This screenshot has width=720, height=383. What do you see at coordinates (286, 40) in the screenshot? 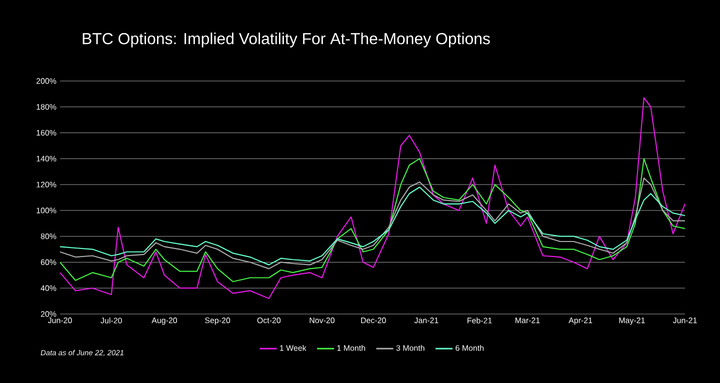
I see `chart-title: BTC Options: Implied Volatility For At-The-Money Options` at bounding box center [286, 40].